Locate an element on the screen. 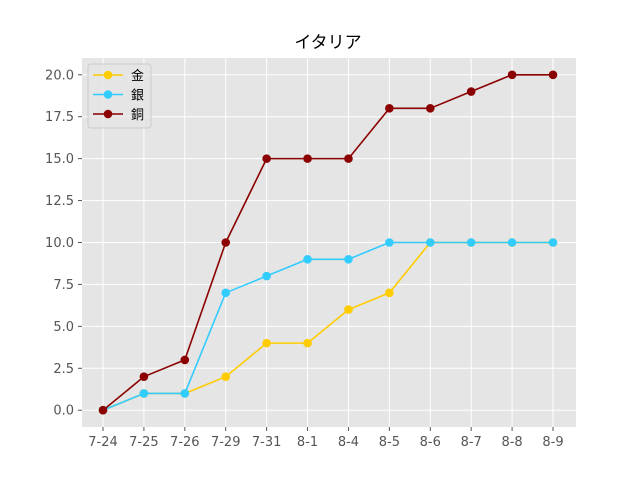 The height and width of the screenshot is (480, 640). x-tick-label: 8-5 is located at coordinates (389, 442).